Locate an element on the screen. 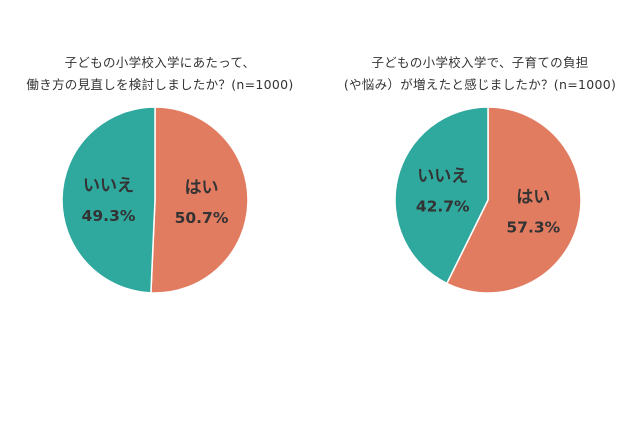  pie-svg: はい 50.7% いいえ 49.3% is located at coordinates (155, 200).